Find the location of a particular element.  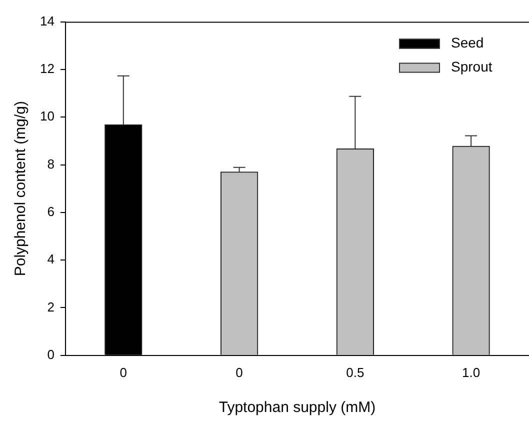

y-tick-label: 2 is located at coordinates (50, 306).